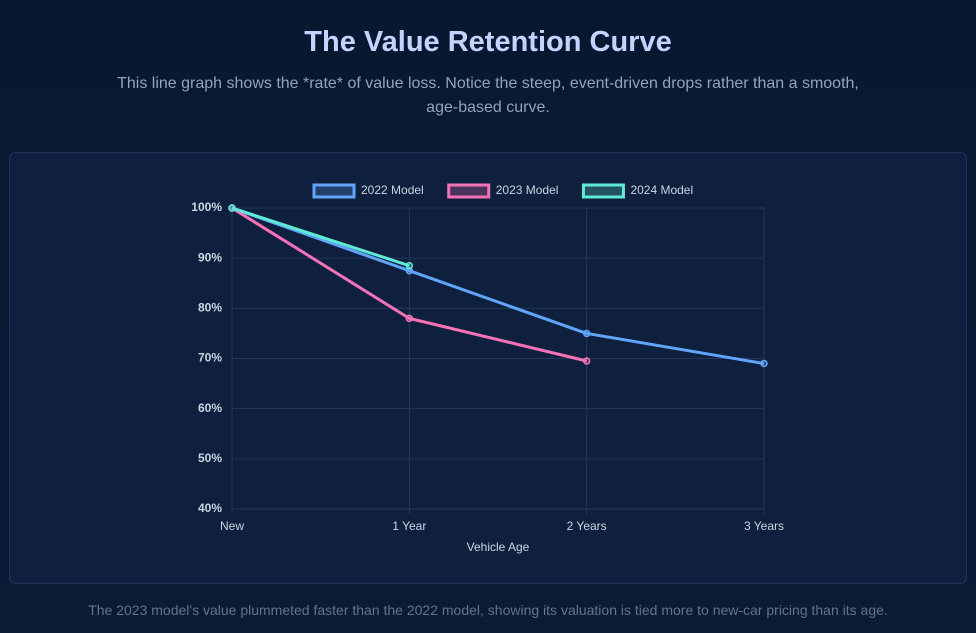 This screenshot has height=633, width=976. Describe the element at coordinates (764, 526) in the screenshot. I see `x-tick-label: 3 Years` at that location.